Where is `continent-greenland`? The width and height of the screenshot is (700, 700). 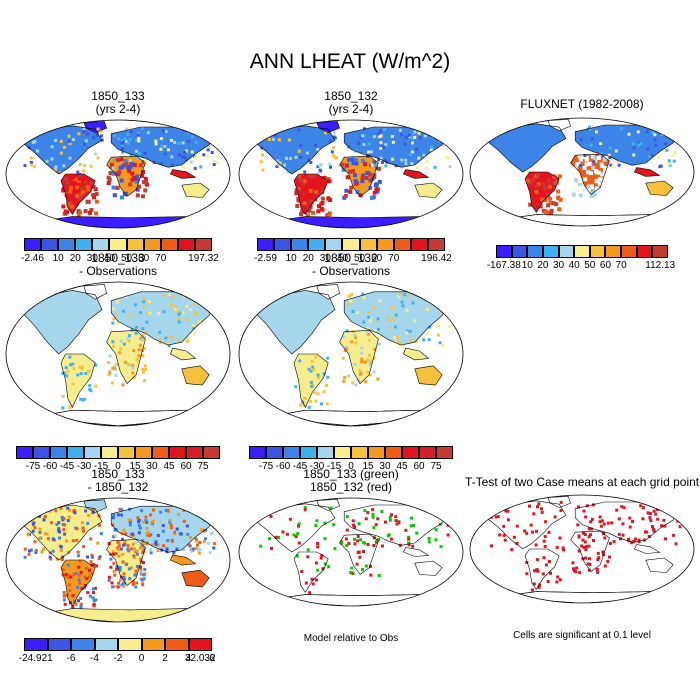
continent-greenland is located at coordinates (559, 502).